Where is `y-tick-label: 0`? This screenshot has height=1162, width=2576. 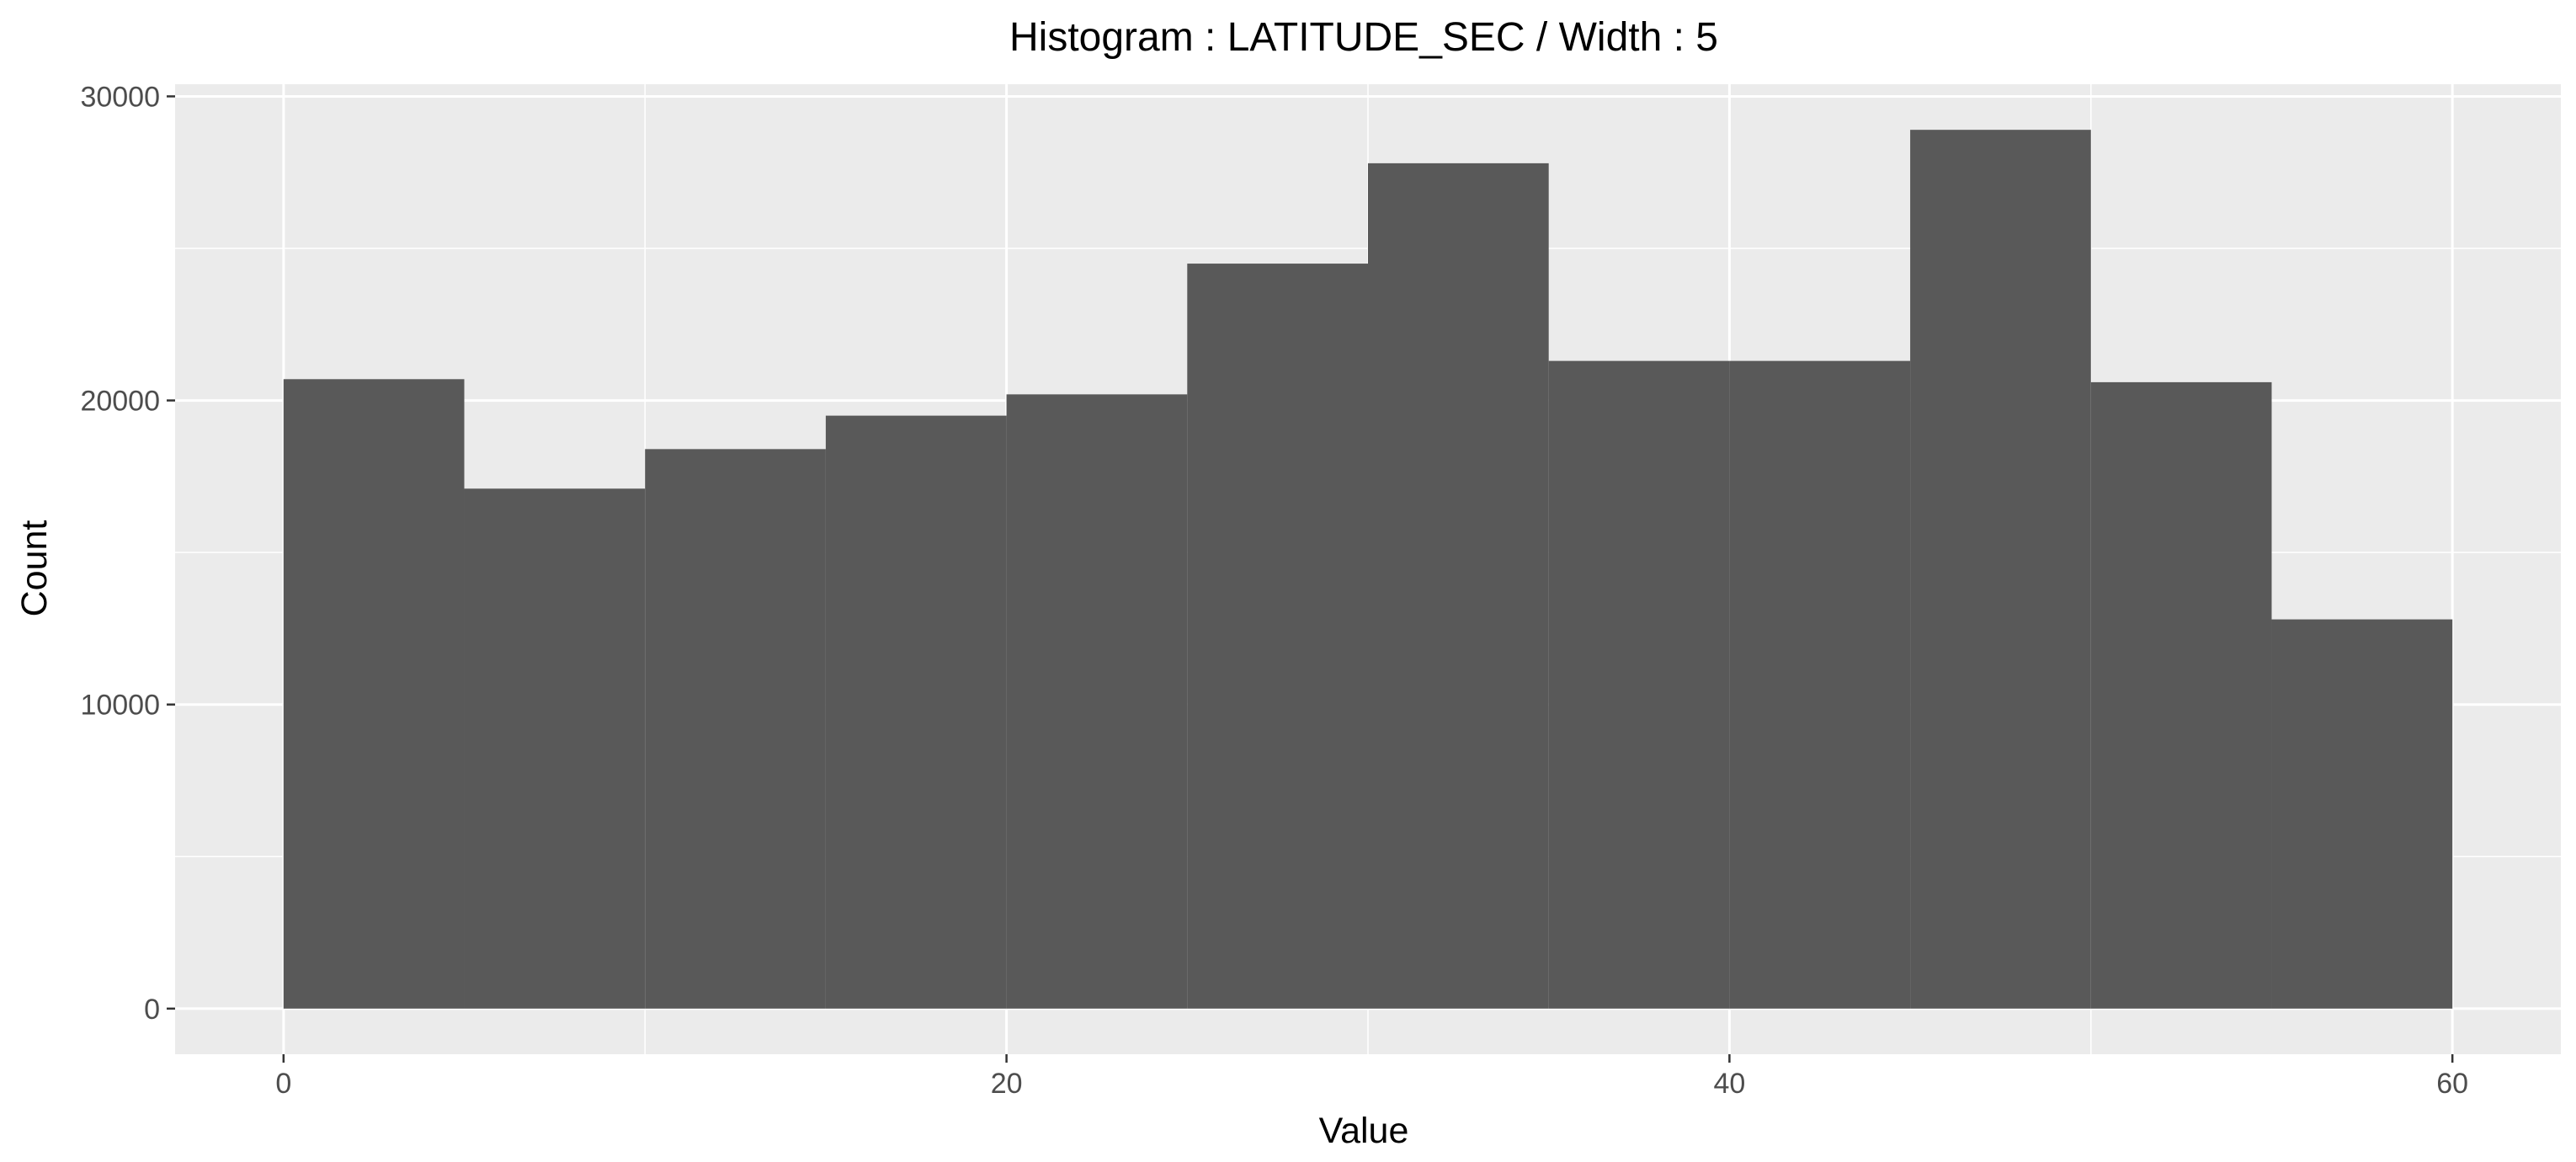
y-tick-label: 0 is located at coordinates (152, 1010).